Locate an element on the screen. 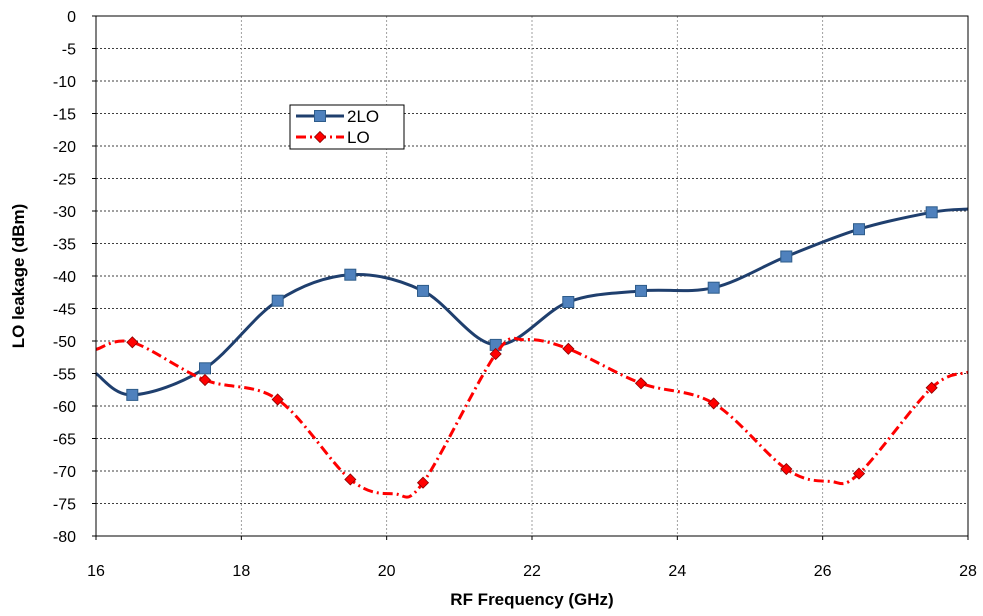 This screenshot has height=616, width=983. y-tick-label: -15 is located at coordinates (64, 115).